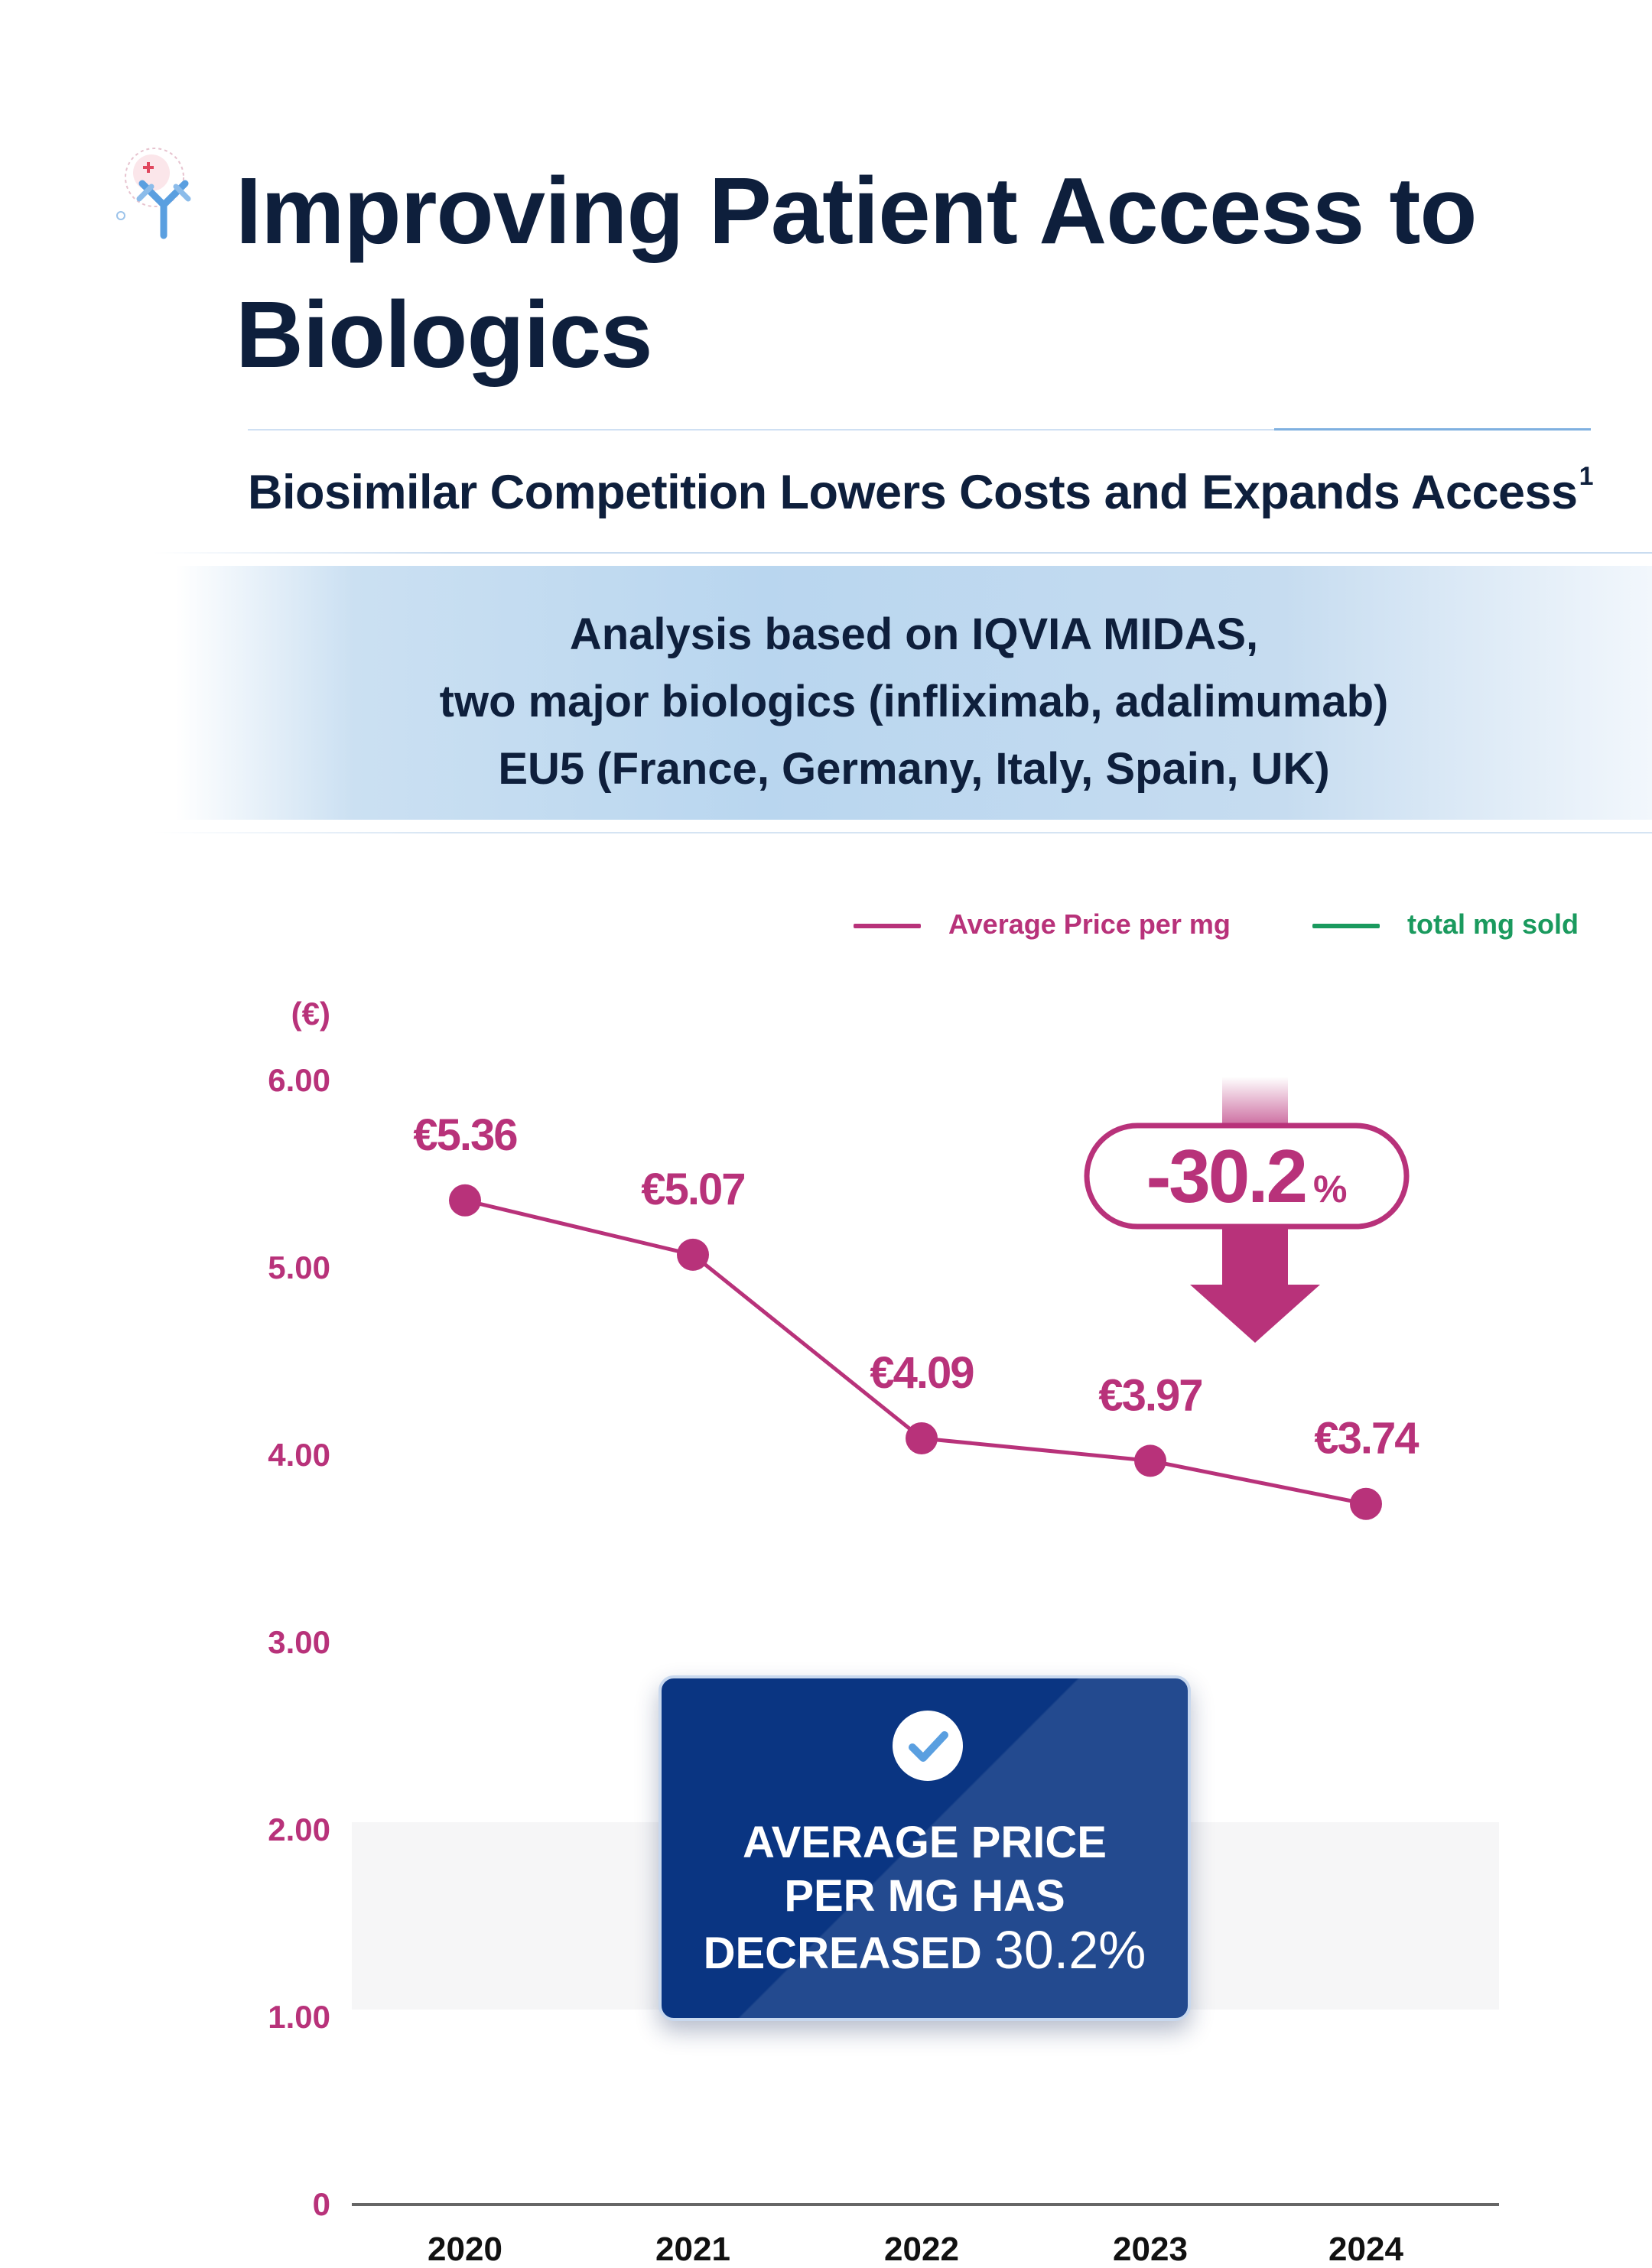 Image resolution: width=1652 pixels, height=2268 pixels. I want to click on y-tick-label: 0, so click(322, 2204).